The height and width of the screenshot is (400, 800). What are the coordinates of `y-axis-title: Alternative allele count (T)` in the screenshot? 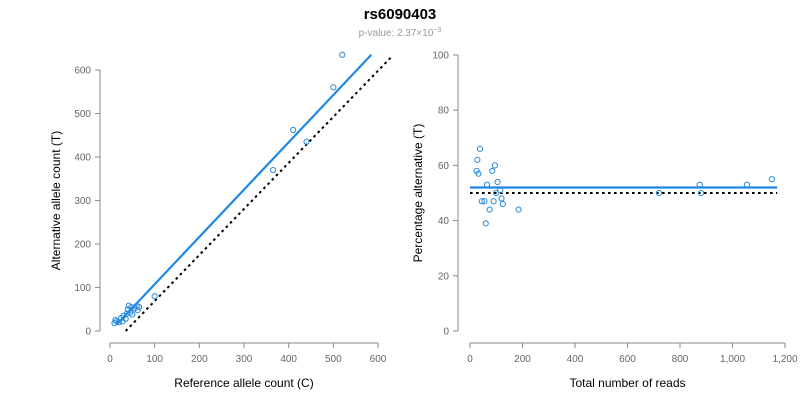 It's located at (56, 200).